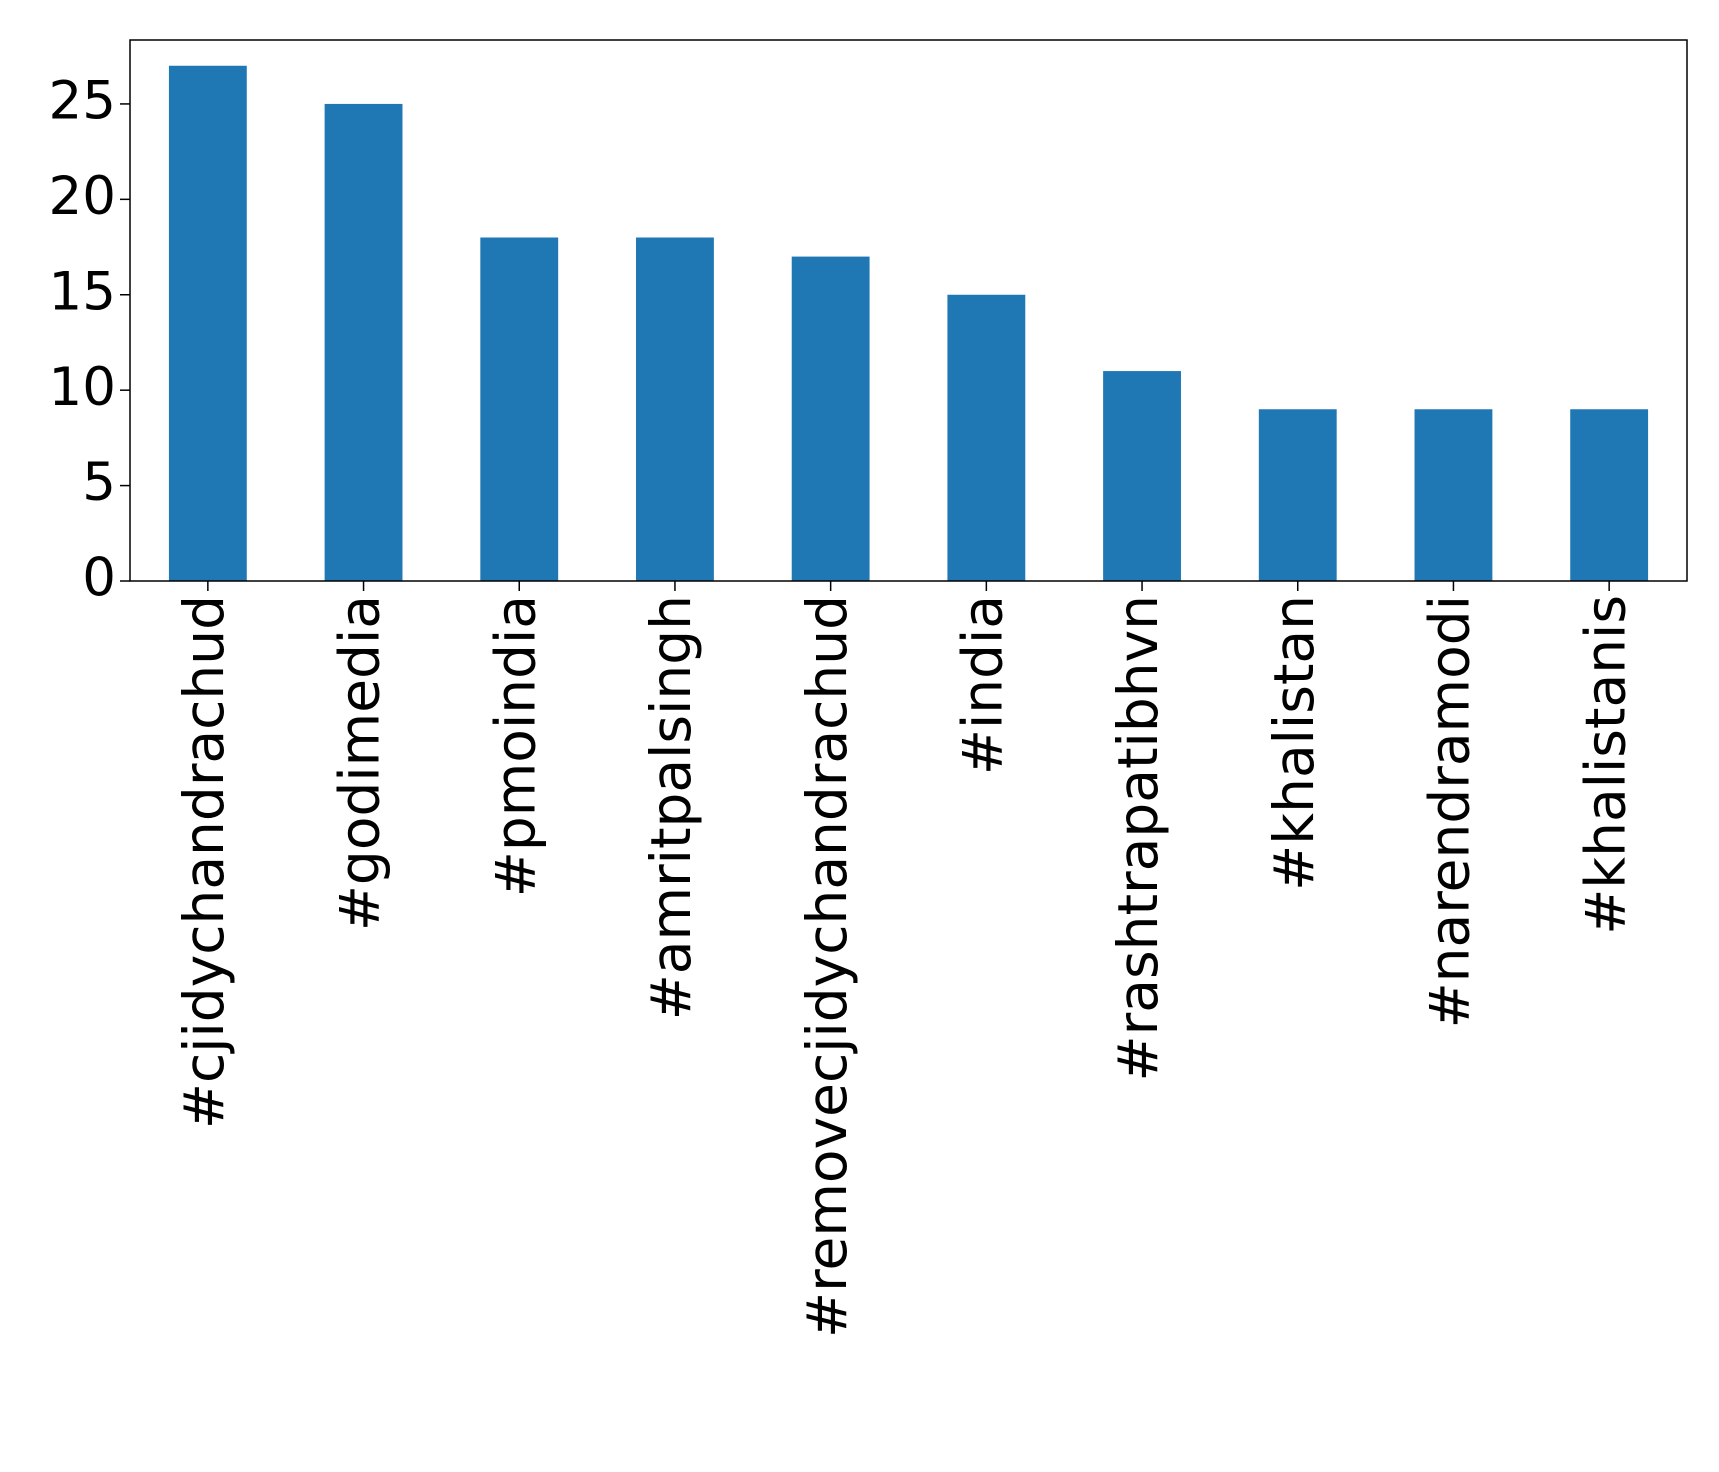 This screenshot has width=1719, height=1472. I want to click on y-tick-label: 25, so click(82, 101).